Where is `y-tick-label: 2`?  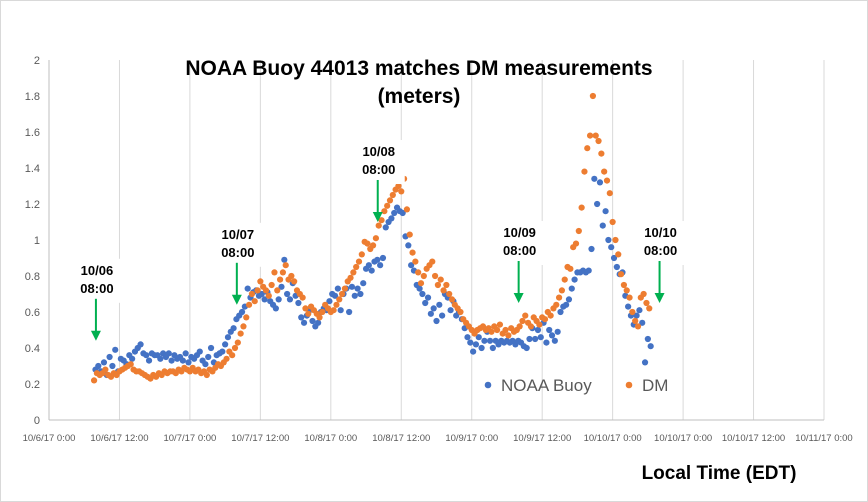
y-tick-label: 2 is located at coordinates (37, 61).